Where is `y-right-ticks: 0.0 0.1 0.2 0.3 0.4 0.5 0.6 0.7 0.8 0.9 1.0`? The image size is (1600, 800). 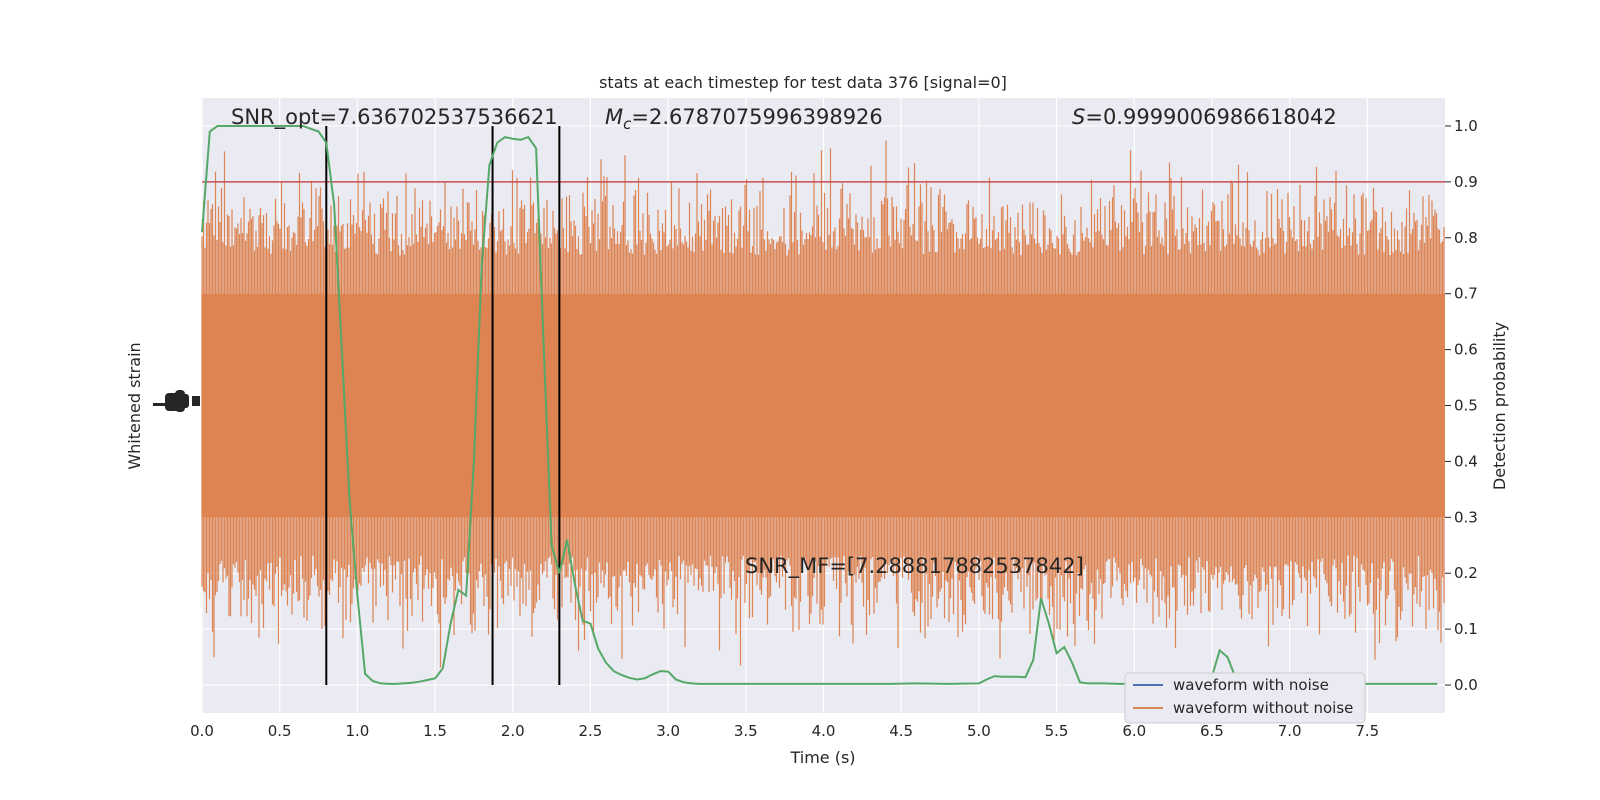 y-right-ticks: 0.0 0.1 0.2 0.3 0.4 0.5 0.6 0.7 0.8 0.9 1.0 is located at coordinates (1461, 405).